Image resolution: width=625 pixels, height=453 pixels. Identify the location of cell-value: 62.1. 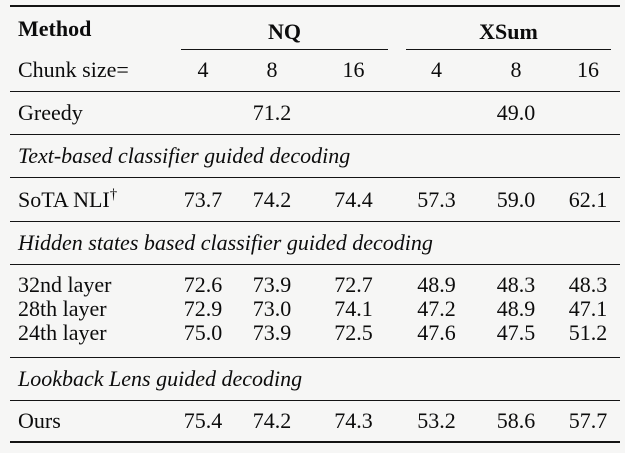
(588, 199).